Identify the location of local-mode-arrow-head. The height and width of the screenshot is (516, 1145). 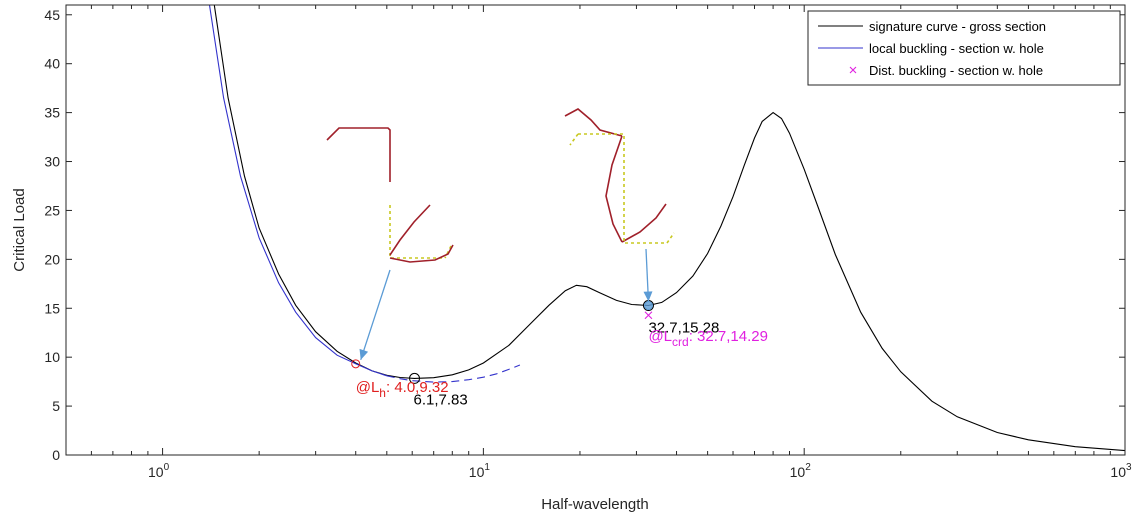
(364, 354).